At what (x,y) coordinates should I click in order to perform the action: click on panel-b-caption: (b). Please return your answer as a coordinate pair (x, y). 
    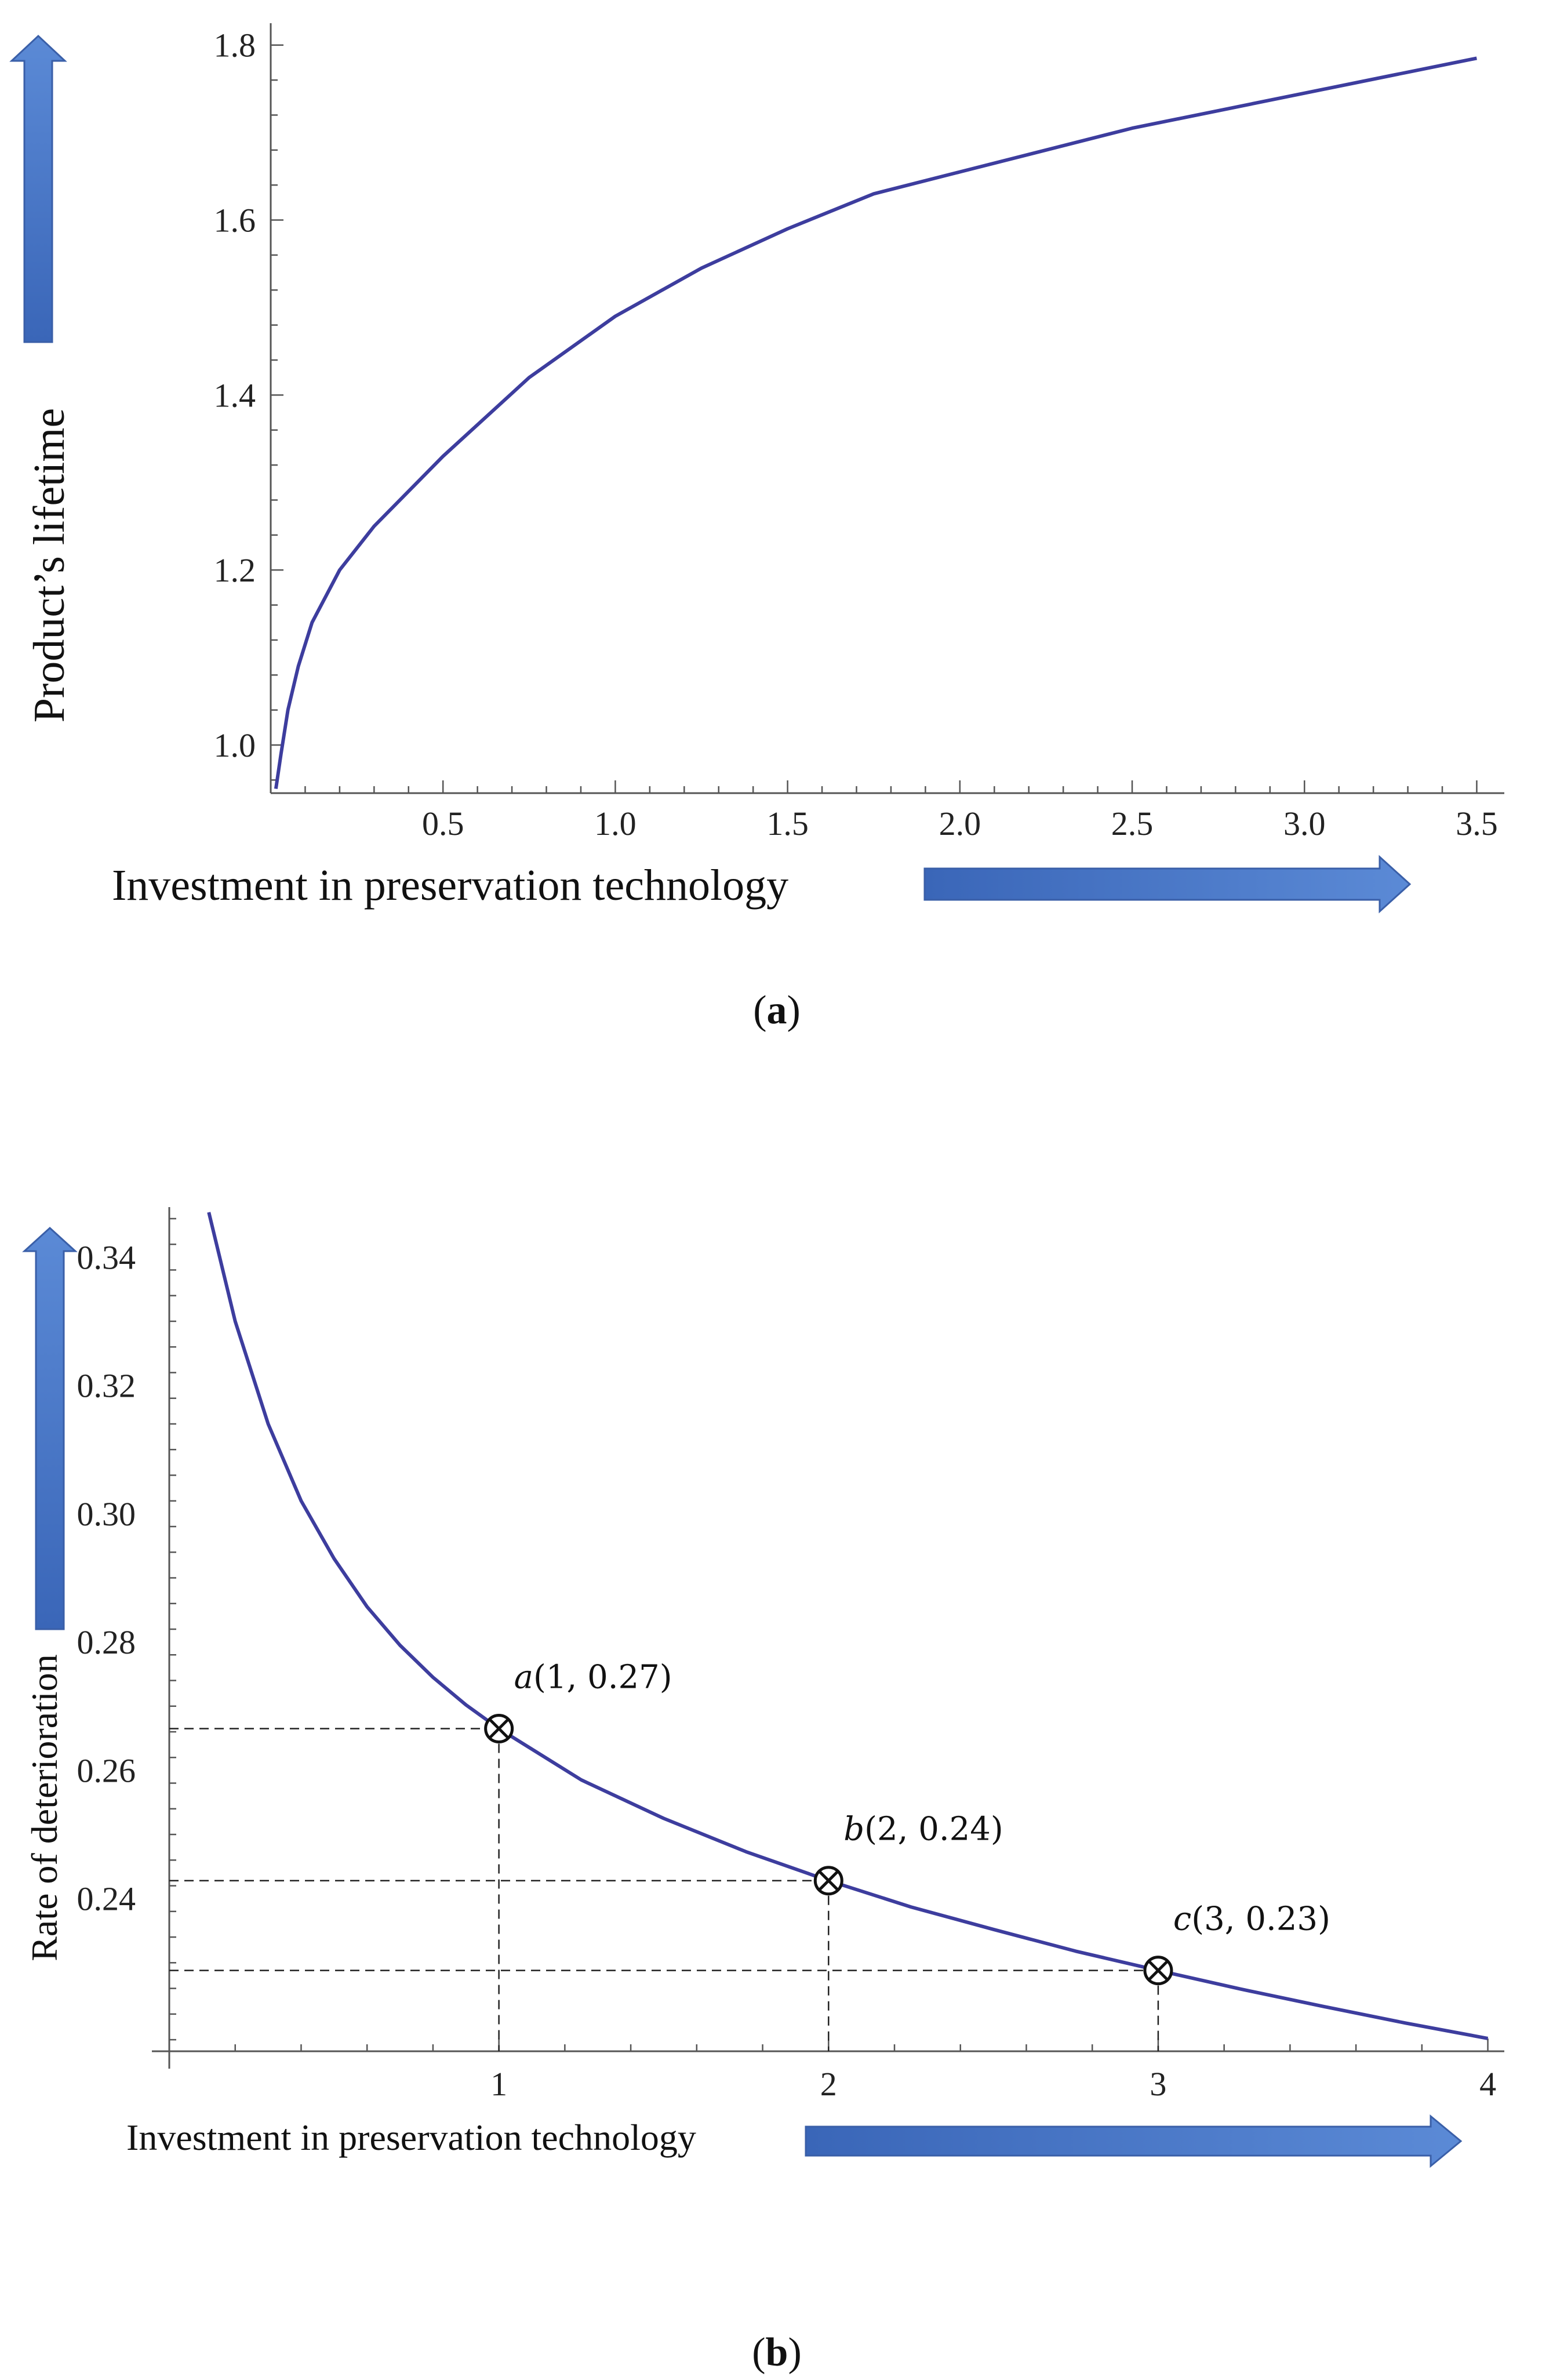
    Looking at the image, I should click on (777, 2352).